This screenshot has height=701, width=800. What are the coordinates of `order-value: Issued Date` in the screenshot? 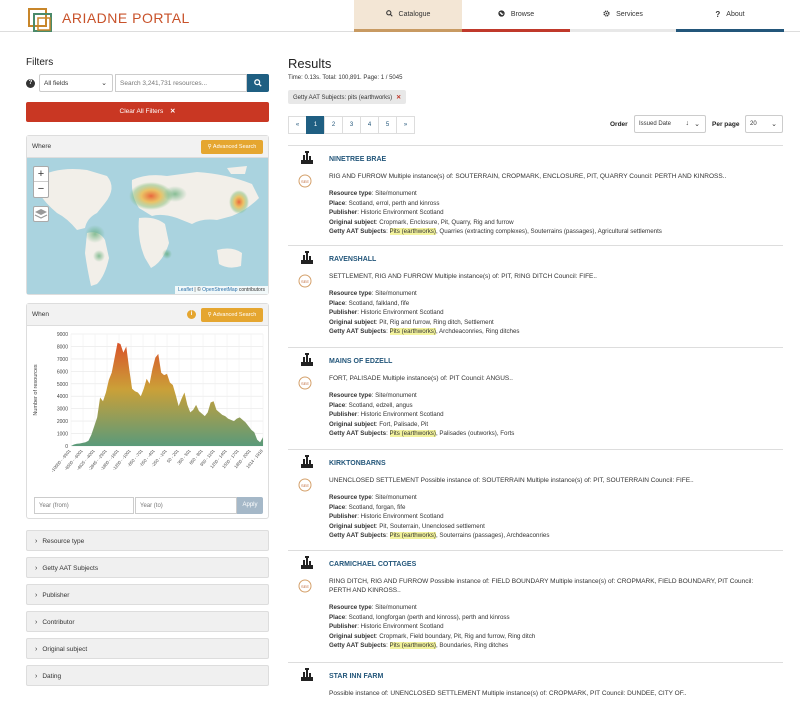 It's located at (655, 124).